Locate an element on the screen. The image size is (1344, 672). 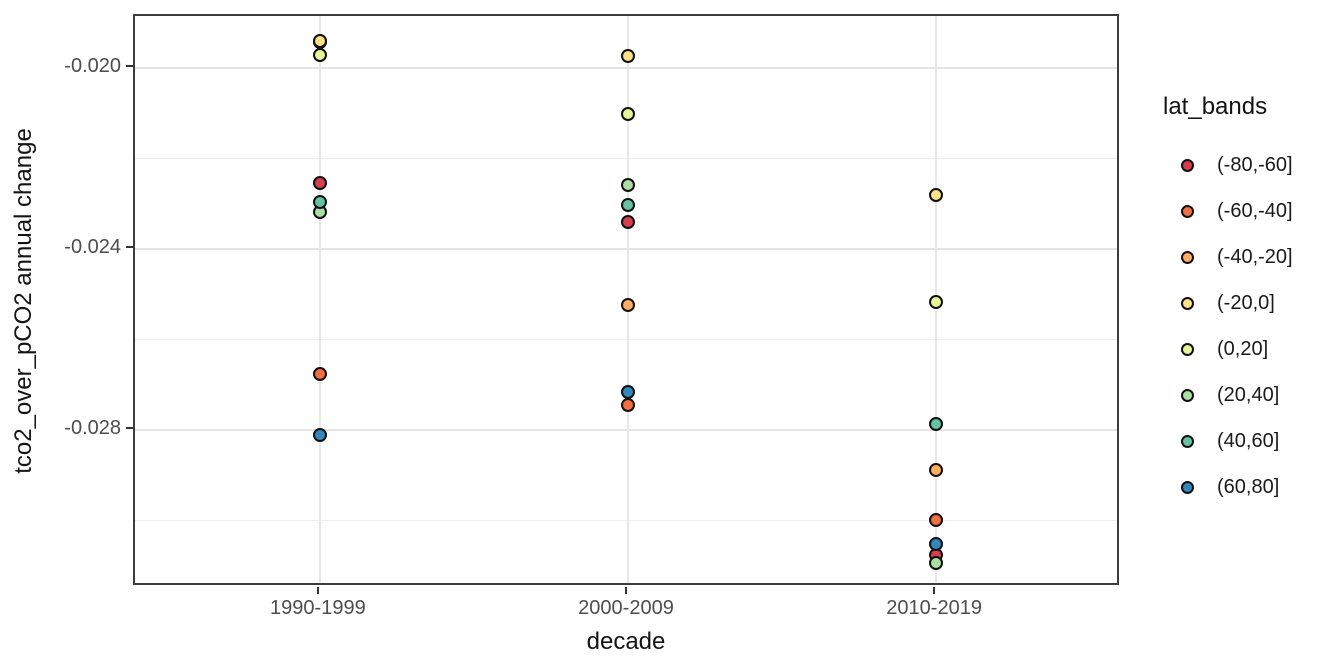
legend-item-label: (40,60] is located at coordinates (1248, 440).